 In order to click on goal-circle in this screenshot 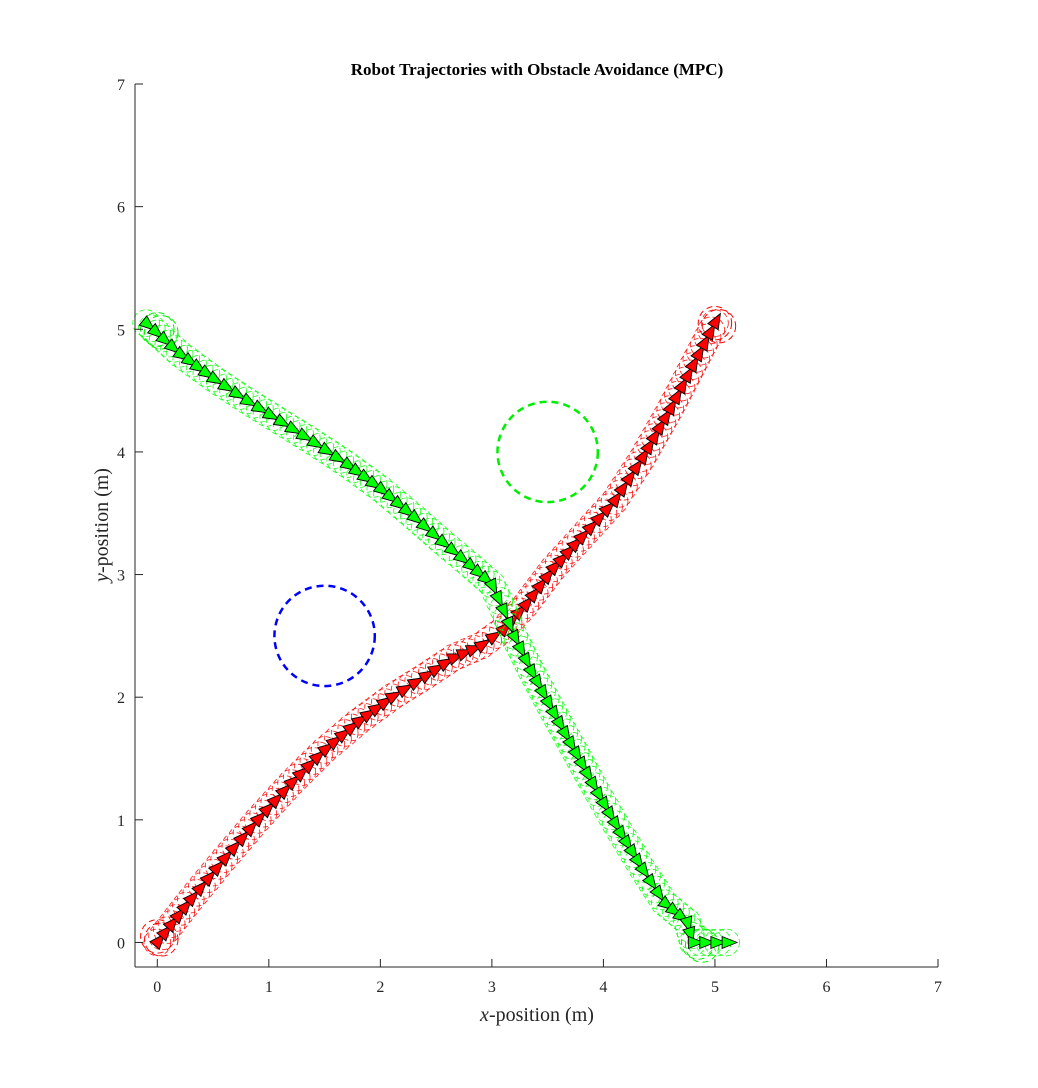, I will do `click(161, 939)`.